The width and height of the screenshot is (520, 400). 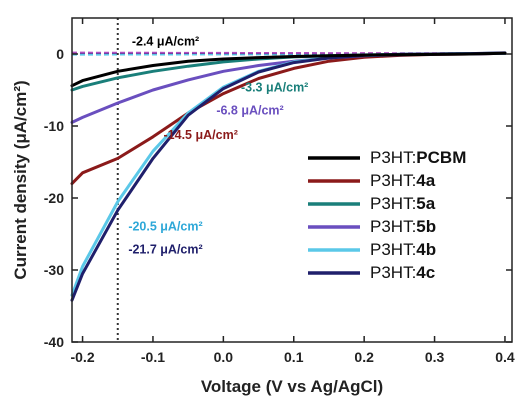 I want to click on x-tick-label: -0.1, so click(x=153, y=357).